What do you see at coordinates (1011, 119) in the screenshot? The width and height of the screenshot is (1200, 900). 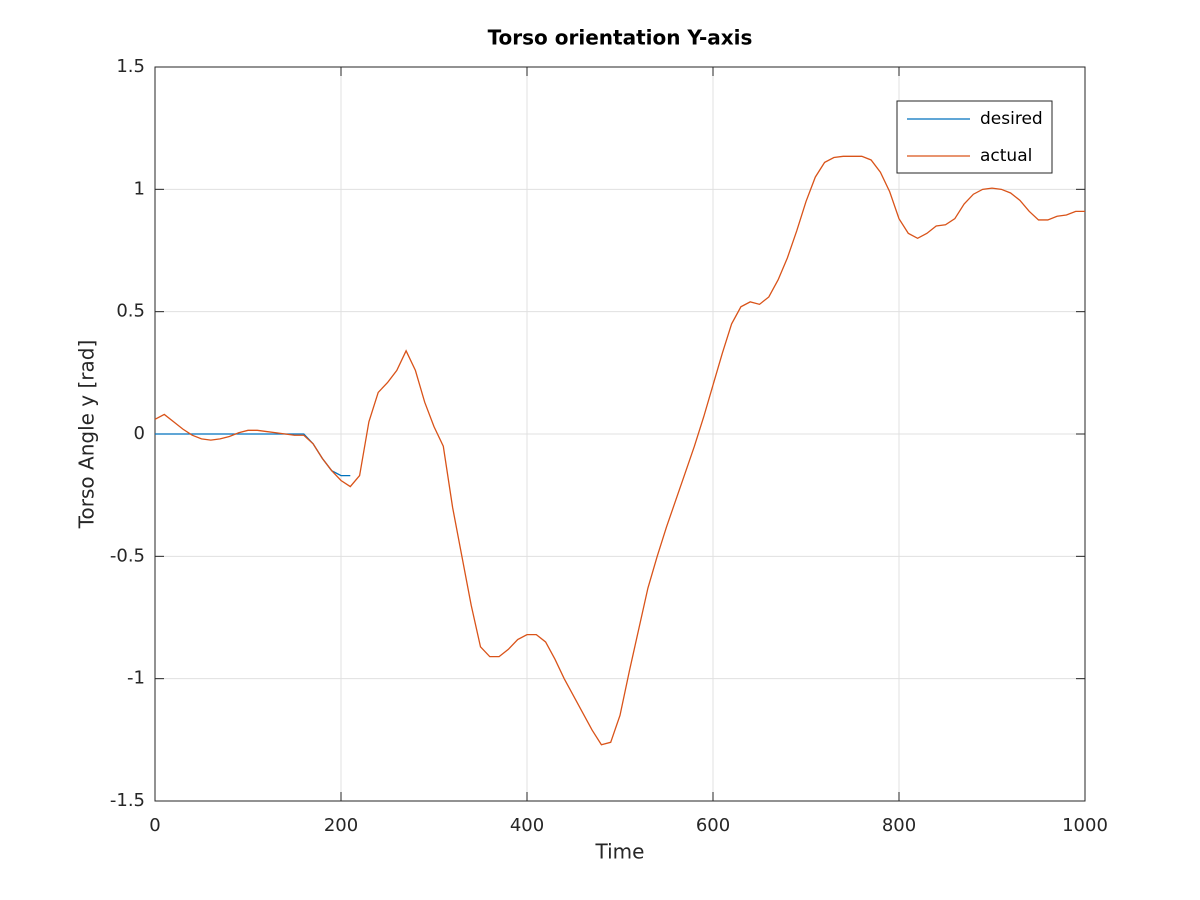 I see `legend-label: desired` at bounding box center [1011, 119].